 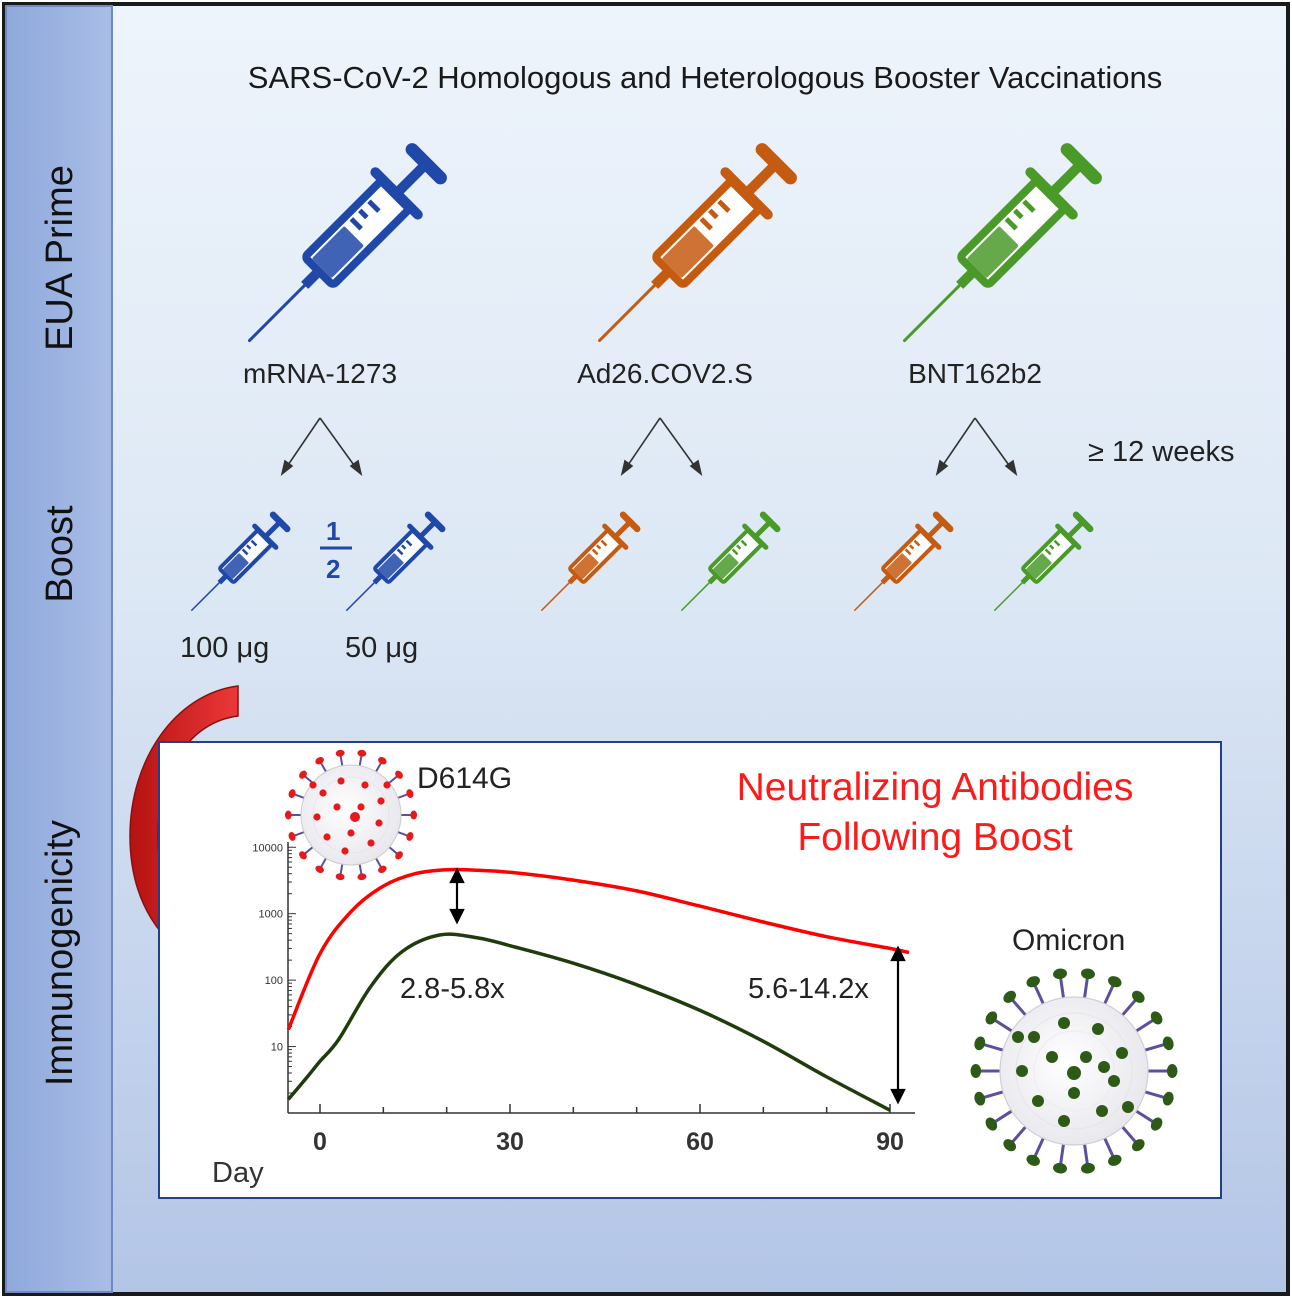 I want to click on fraction-denominator: 2, so click(x=333, y=569).